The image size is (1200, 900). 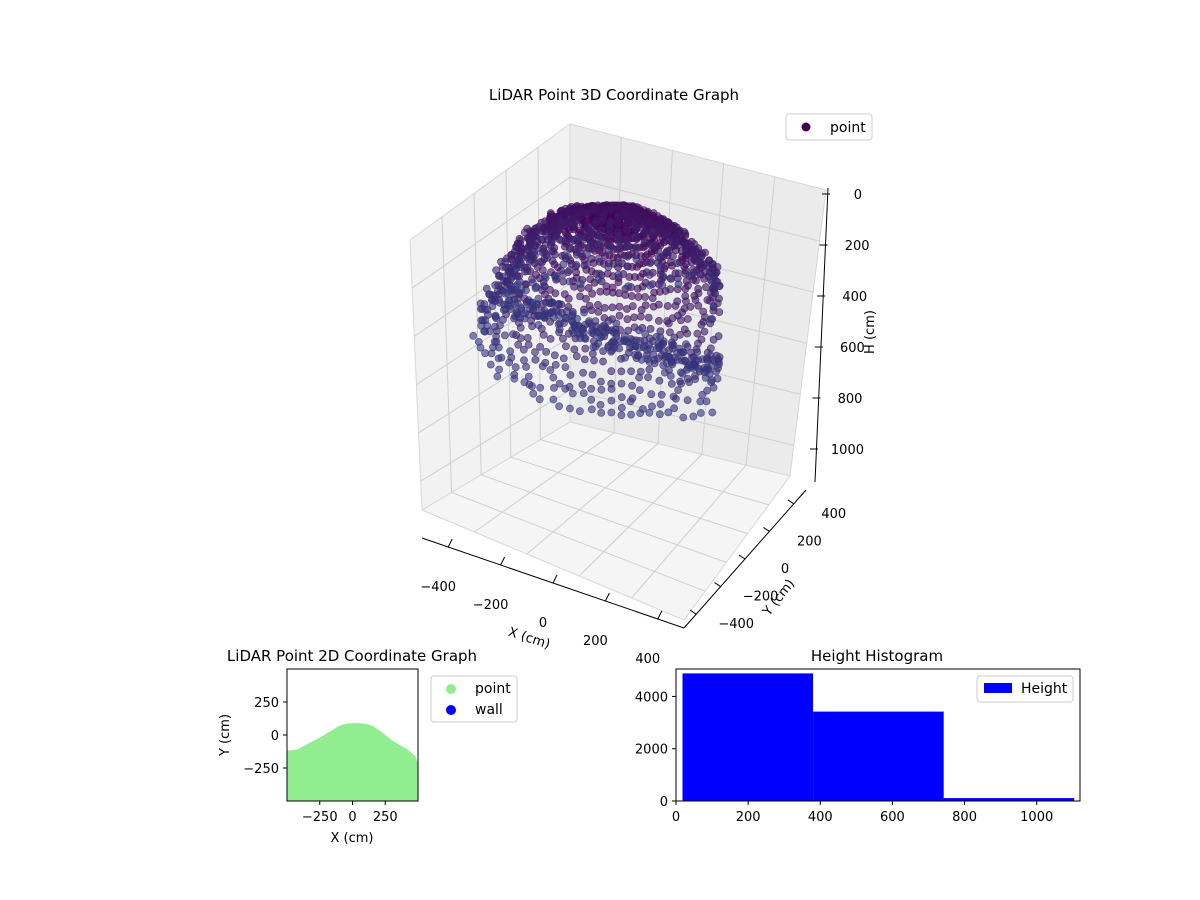 What do you see at coordinates (1009, 799) in the screenshot?
I see `histogram-bar` at bounding box center [1009, 799].